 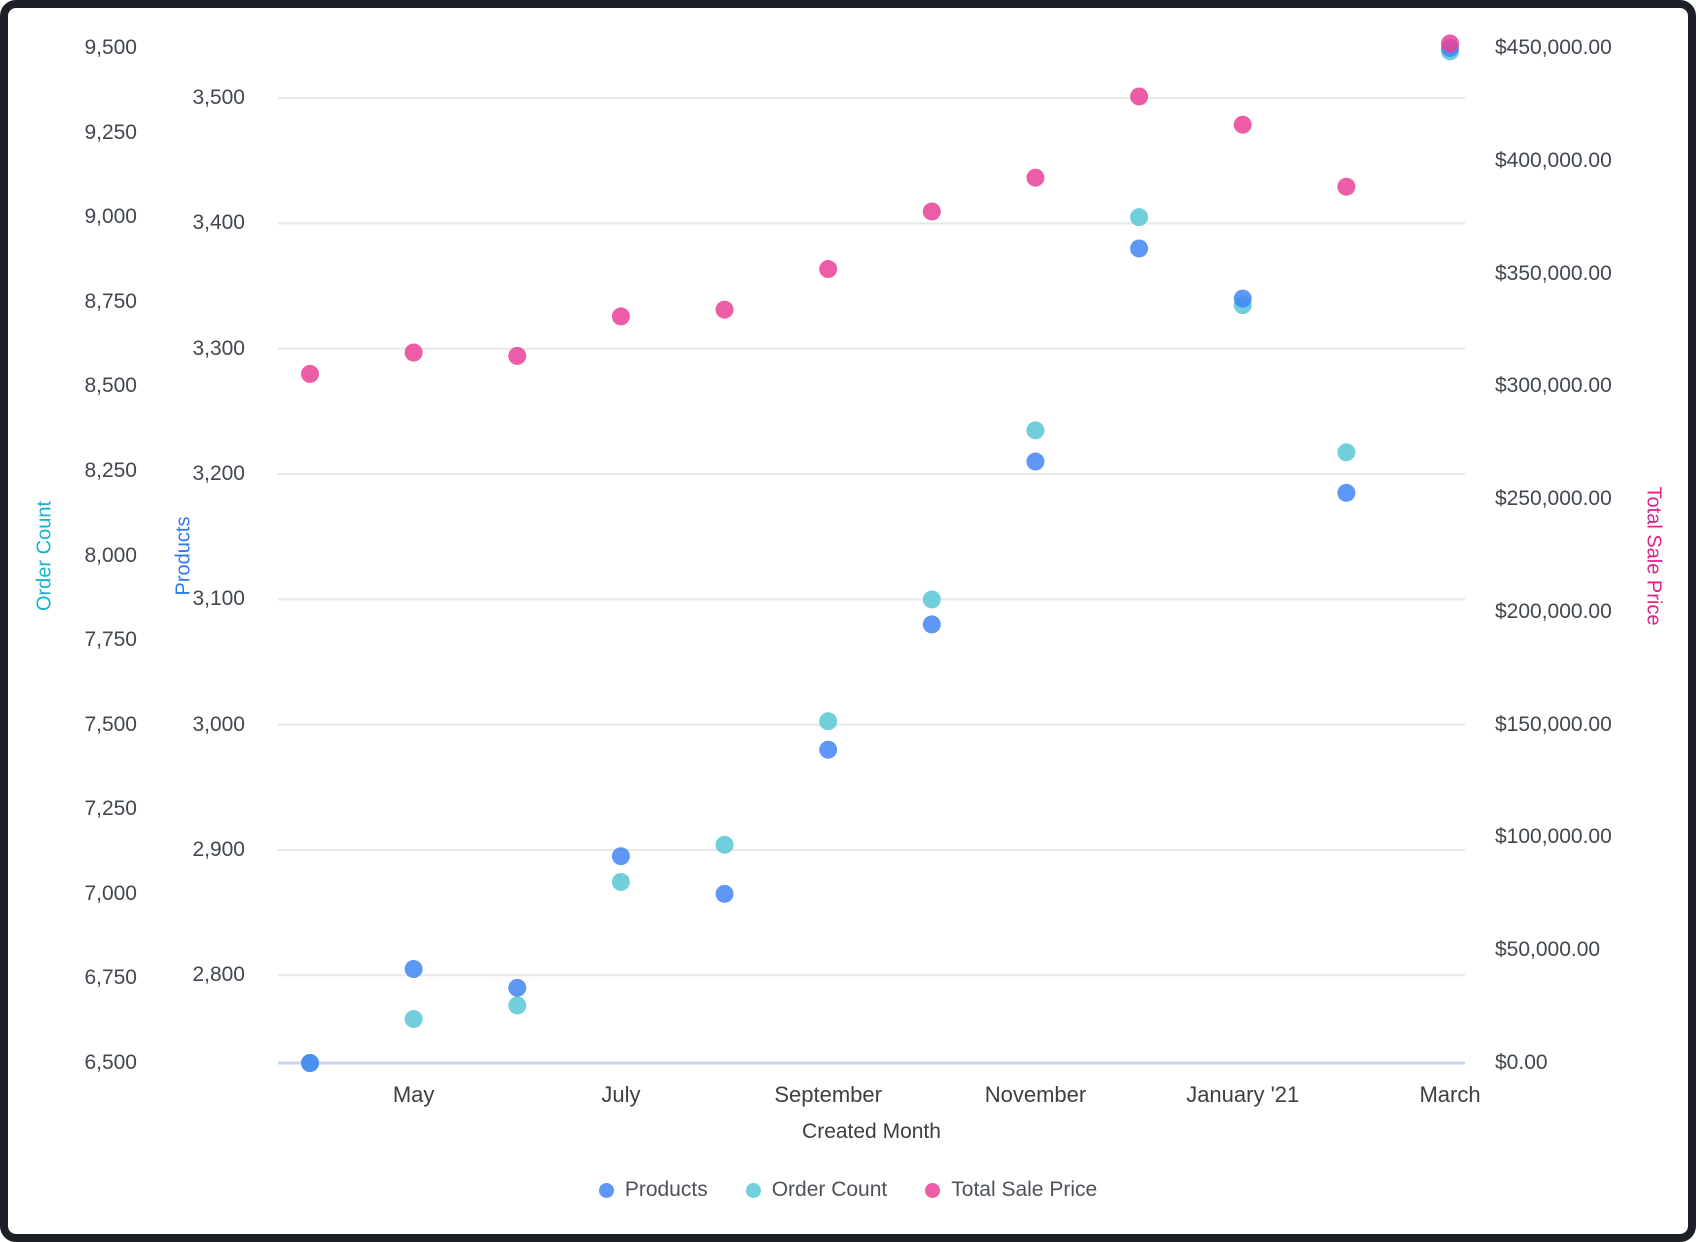 What do you see at coordinates (1653, 556) in the screenshot?
I see `total-sale-price-axis-title: Total Sale Price` at bounding box center [1653, 556].